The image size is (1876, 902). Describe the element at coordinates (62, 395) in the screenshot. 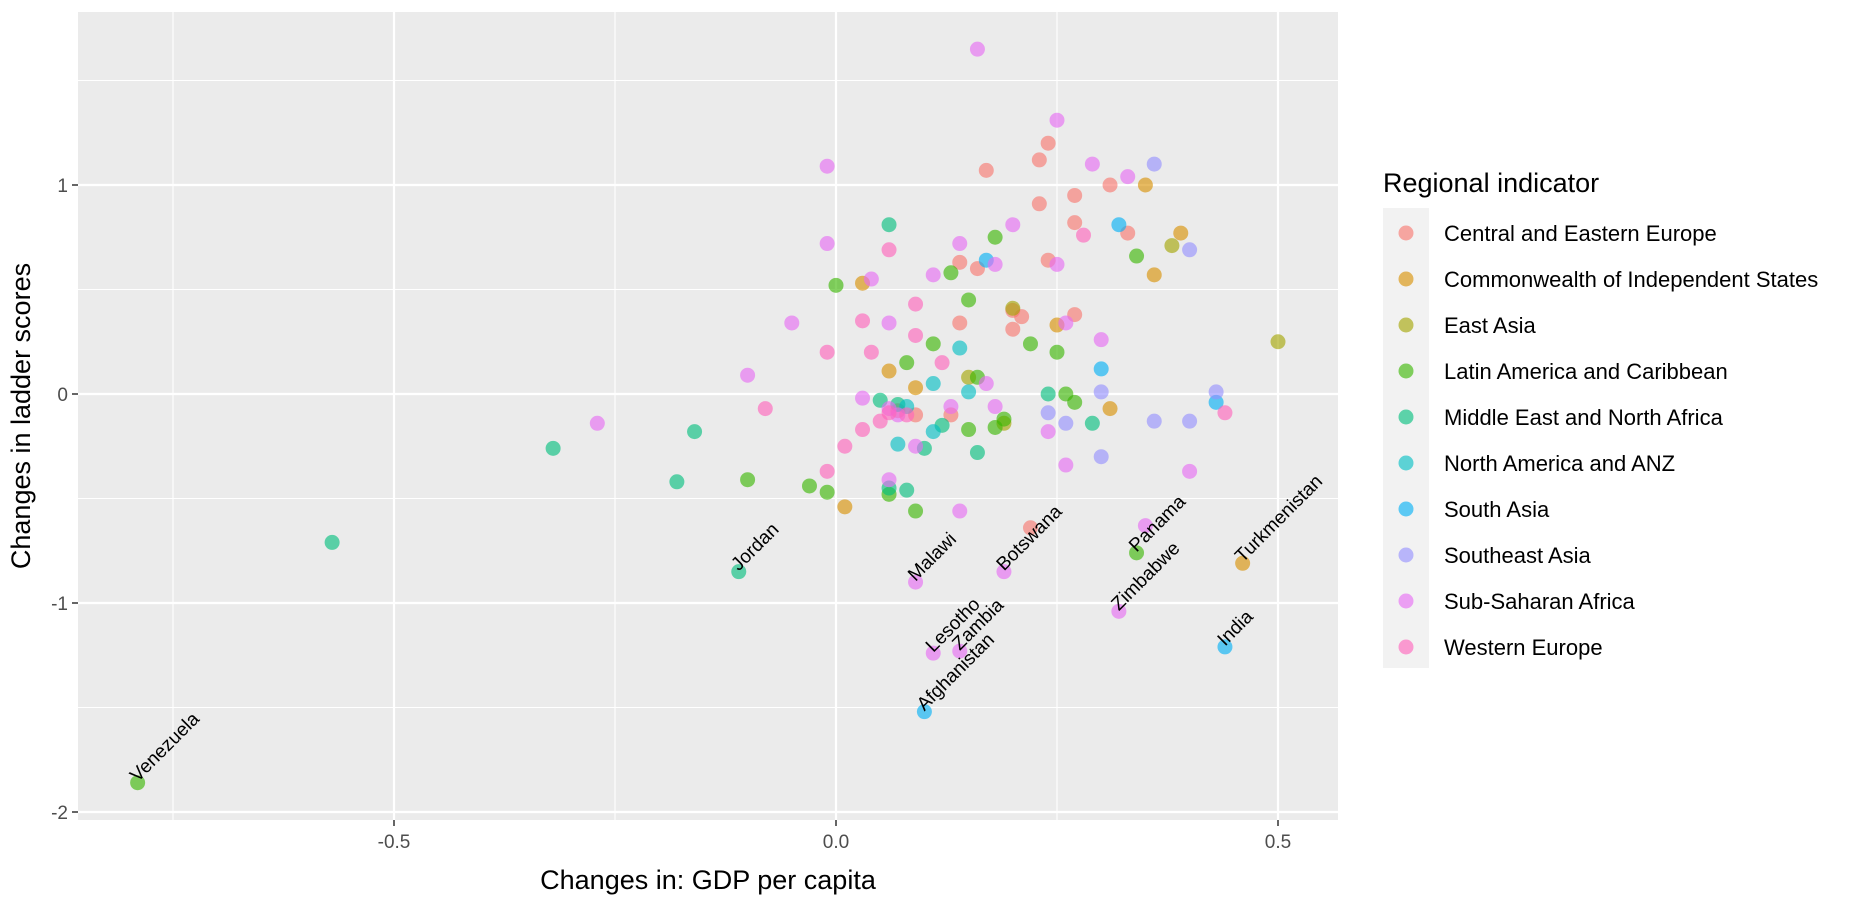

I see `y-tick-label: 0` at that location.